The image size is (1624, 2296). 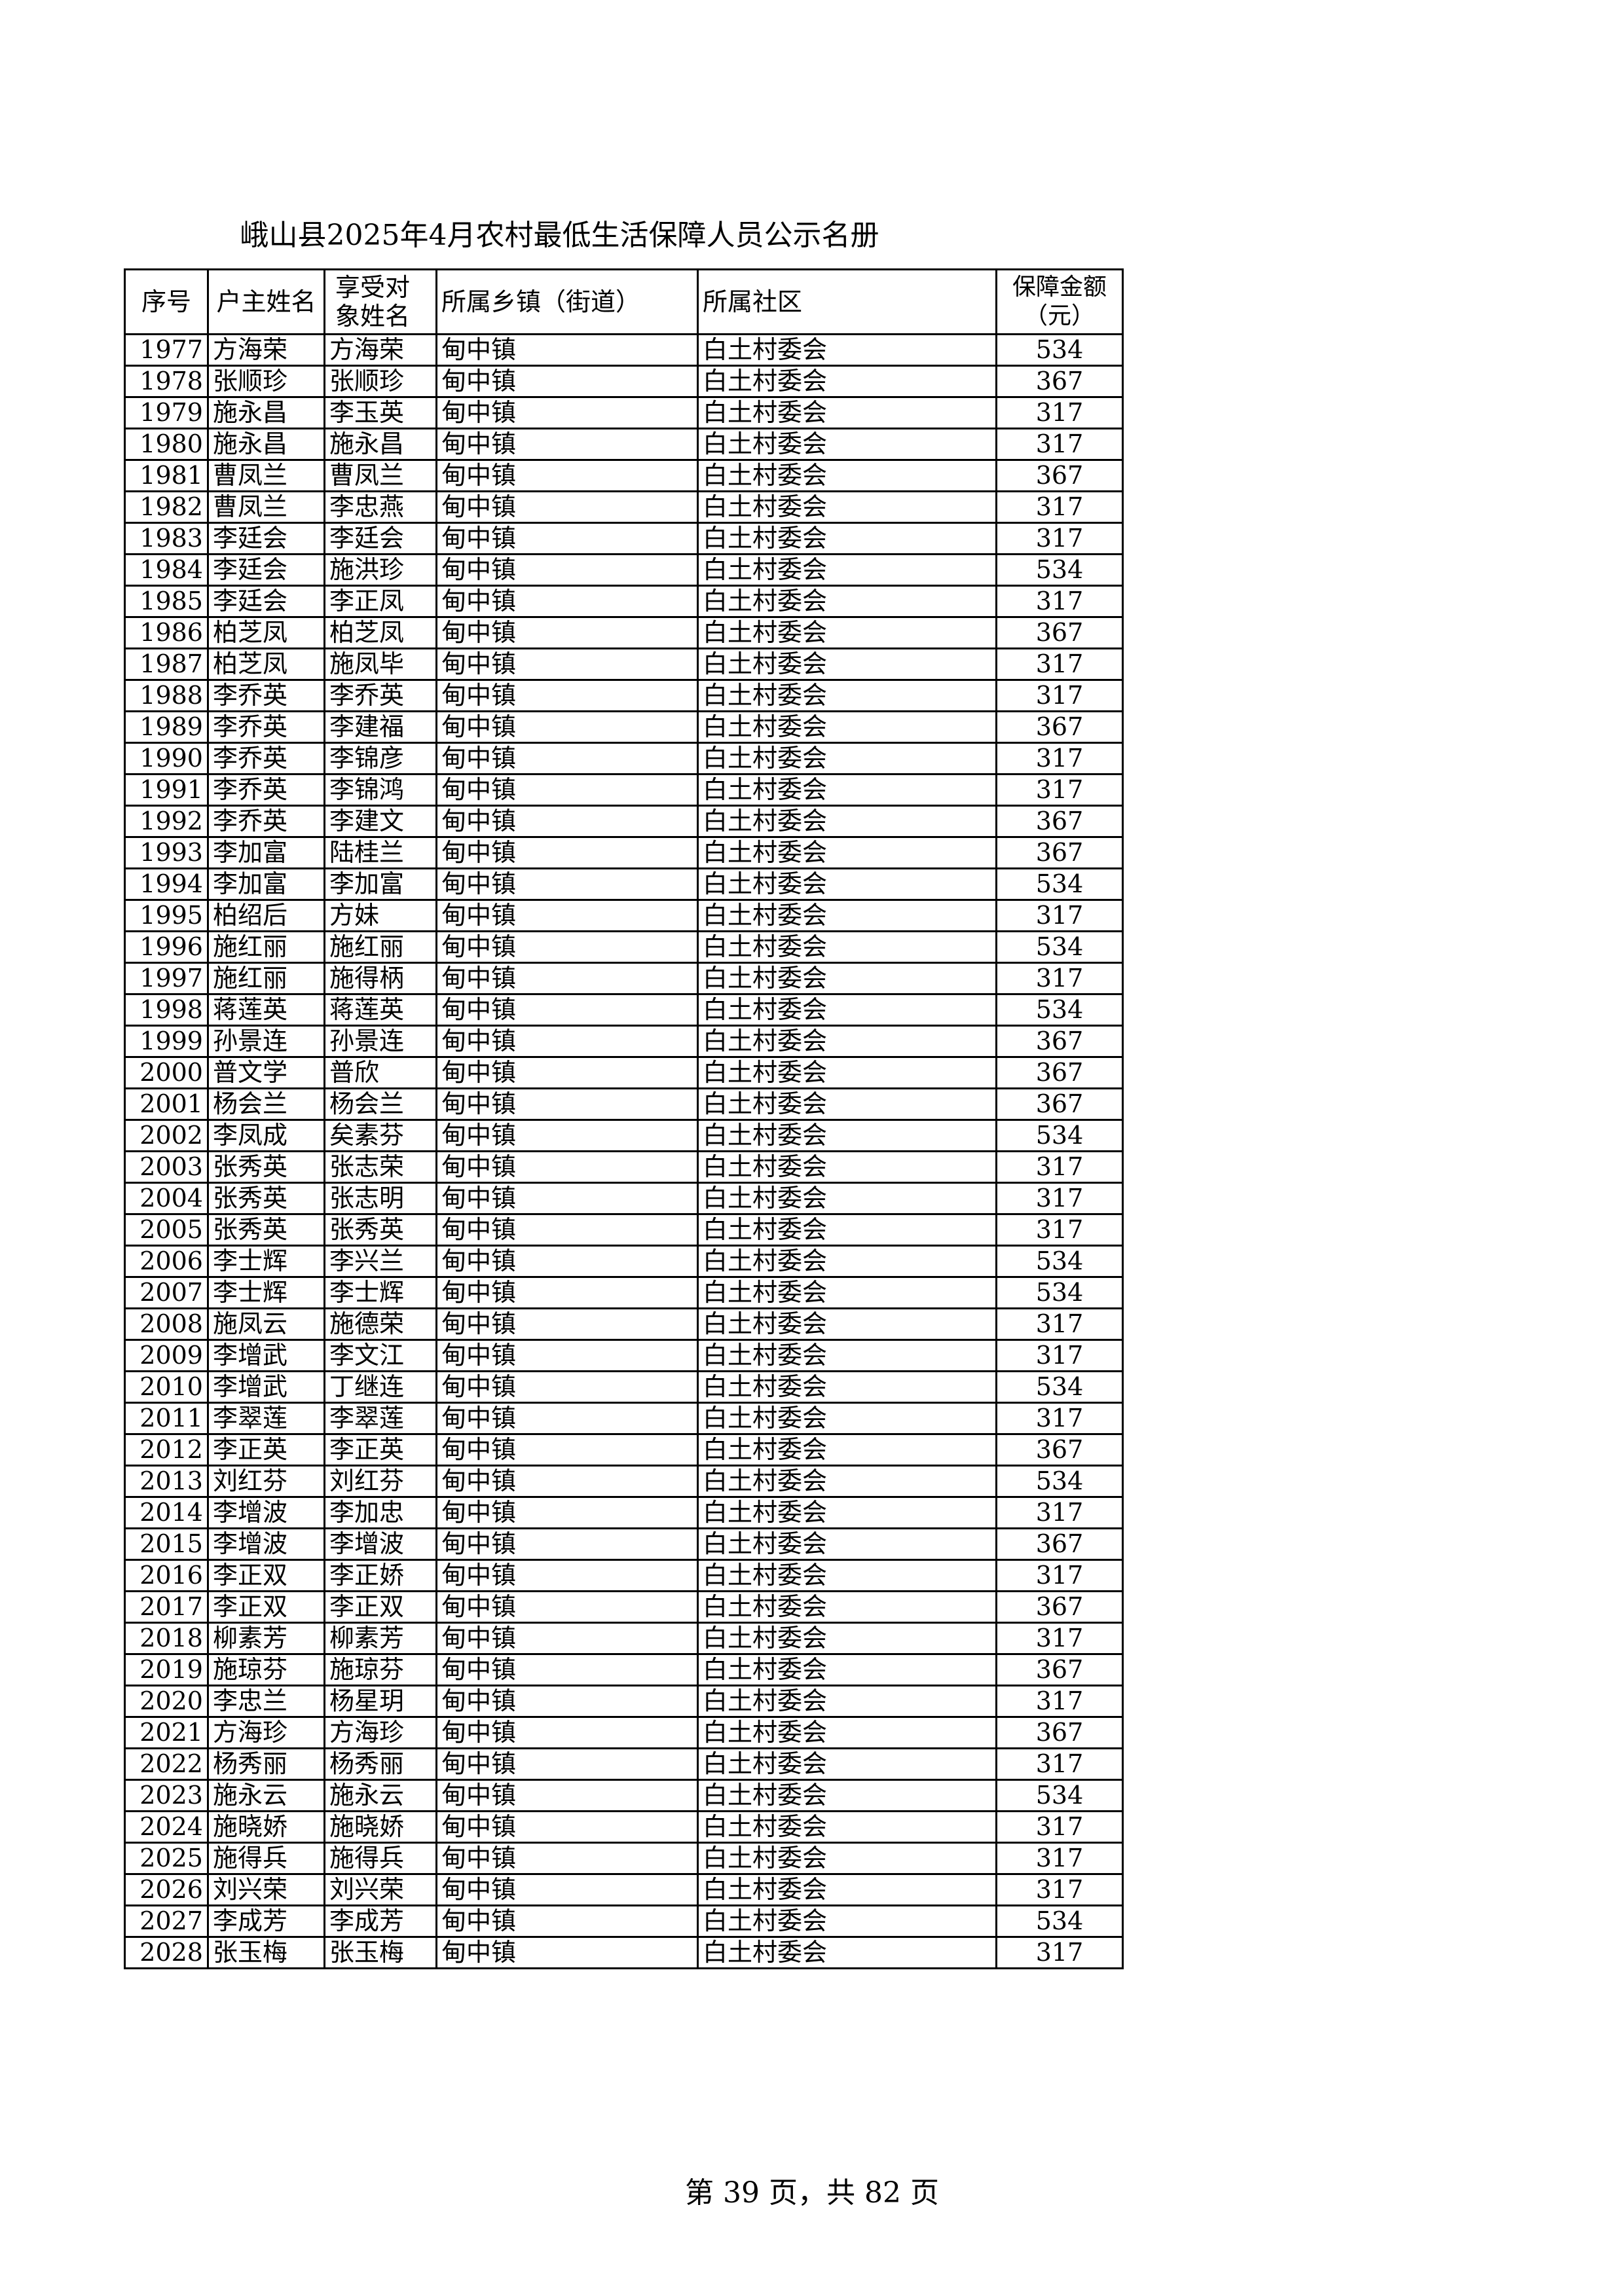 What do you see at coordinates (380, 1135) in the screenshot?
I see `table-cell: 矣素芬` at bounding box center [380, 1135].